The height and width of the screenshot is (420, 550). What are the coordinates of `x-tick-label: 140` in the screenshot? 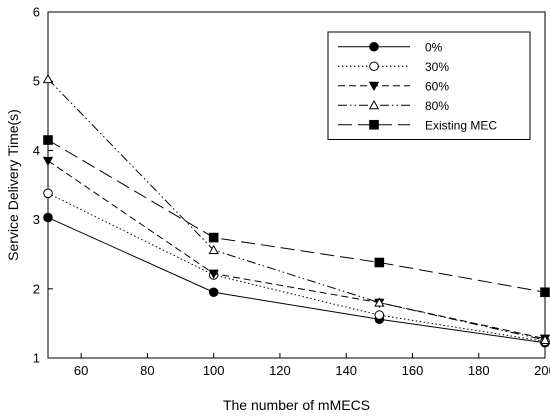 It's located at (346, 370).